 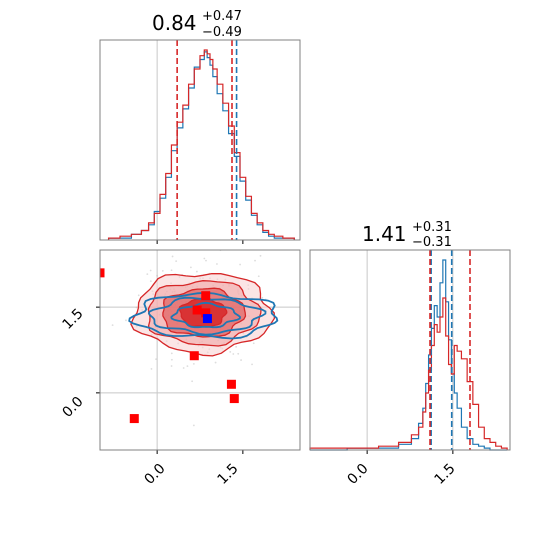 I want to click on histogram-param-1-frame, so click(x=200, y=140).